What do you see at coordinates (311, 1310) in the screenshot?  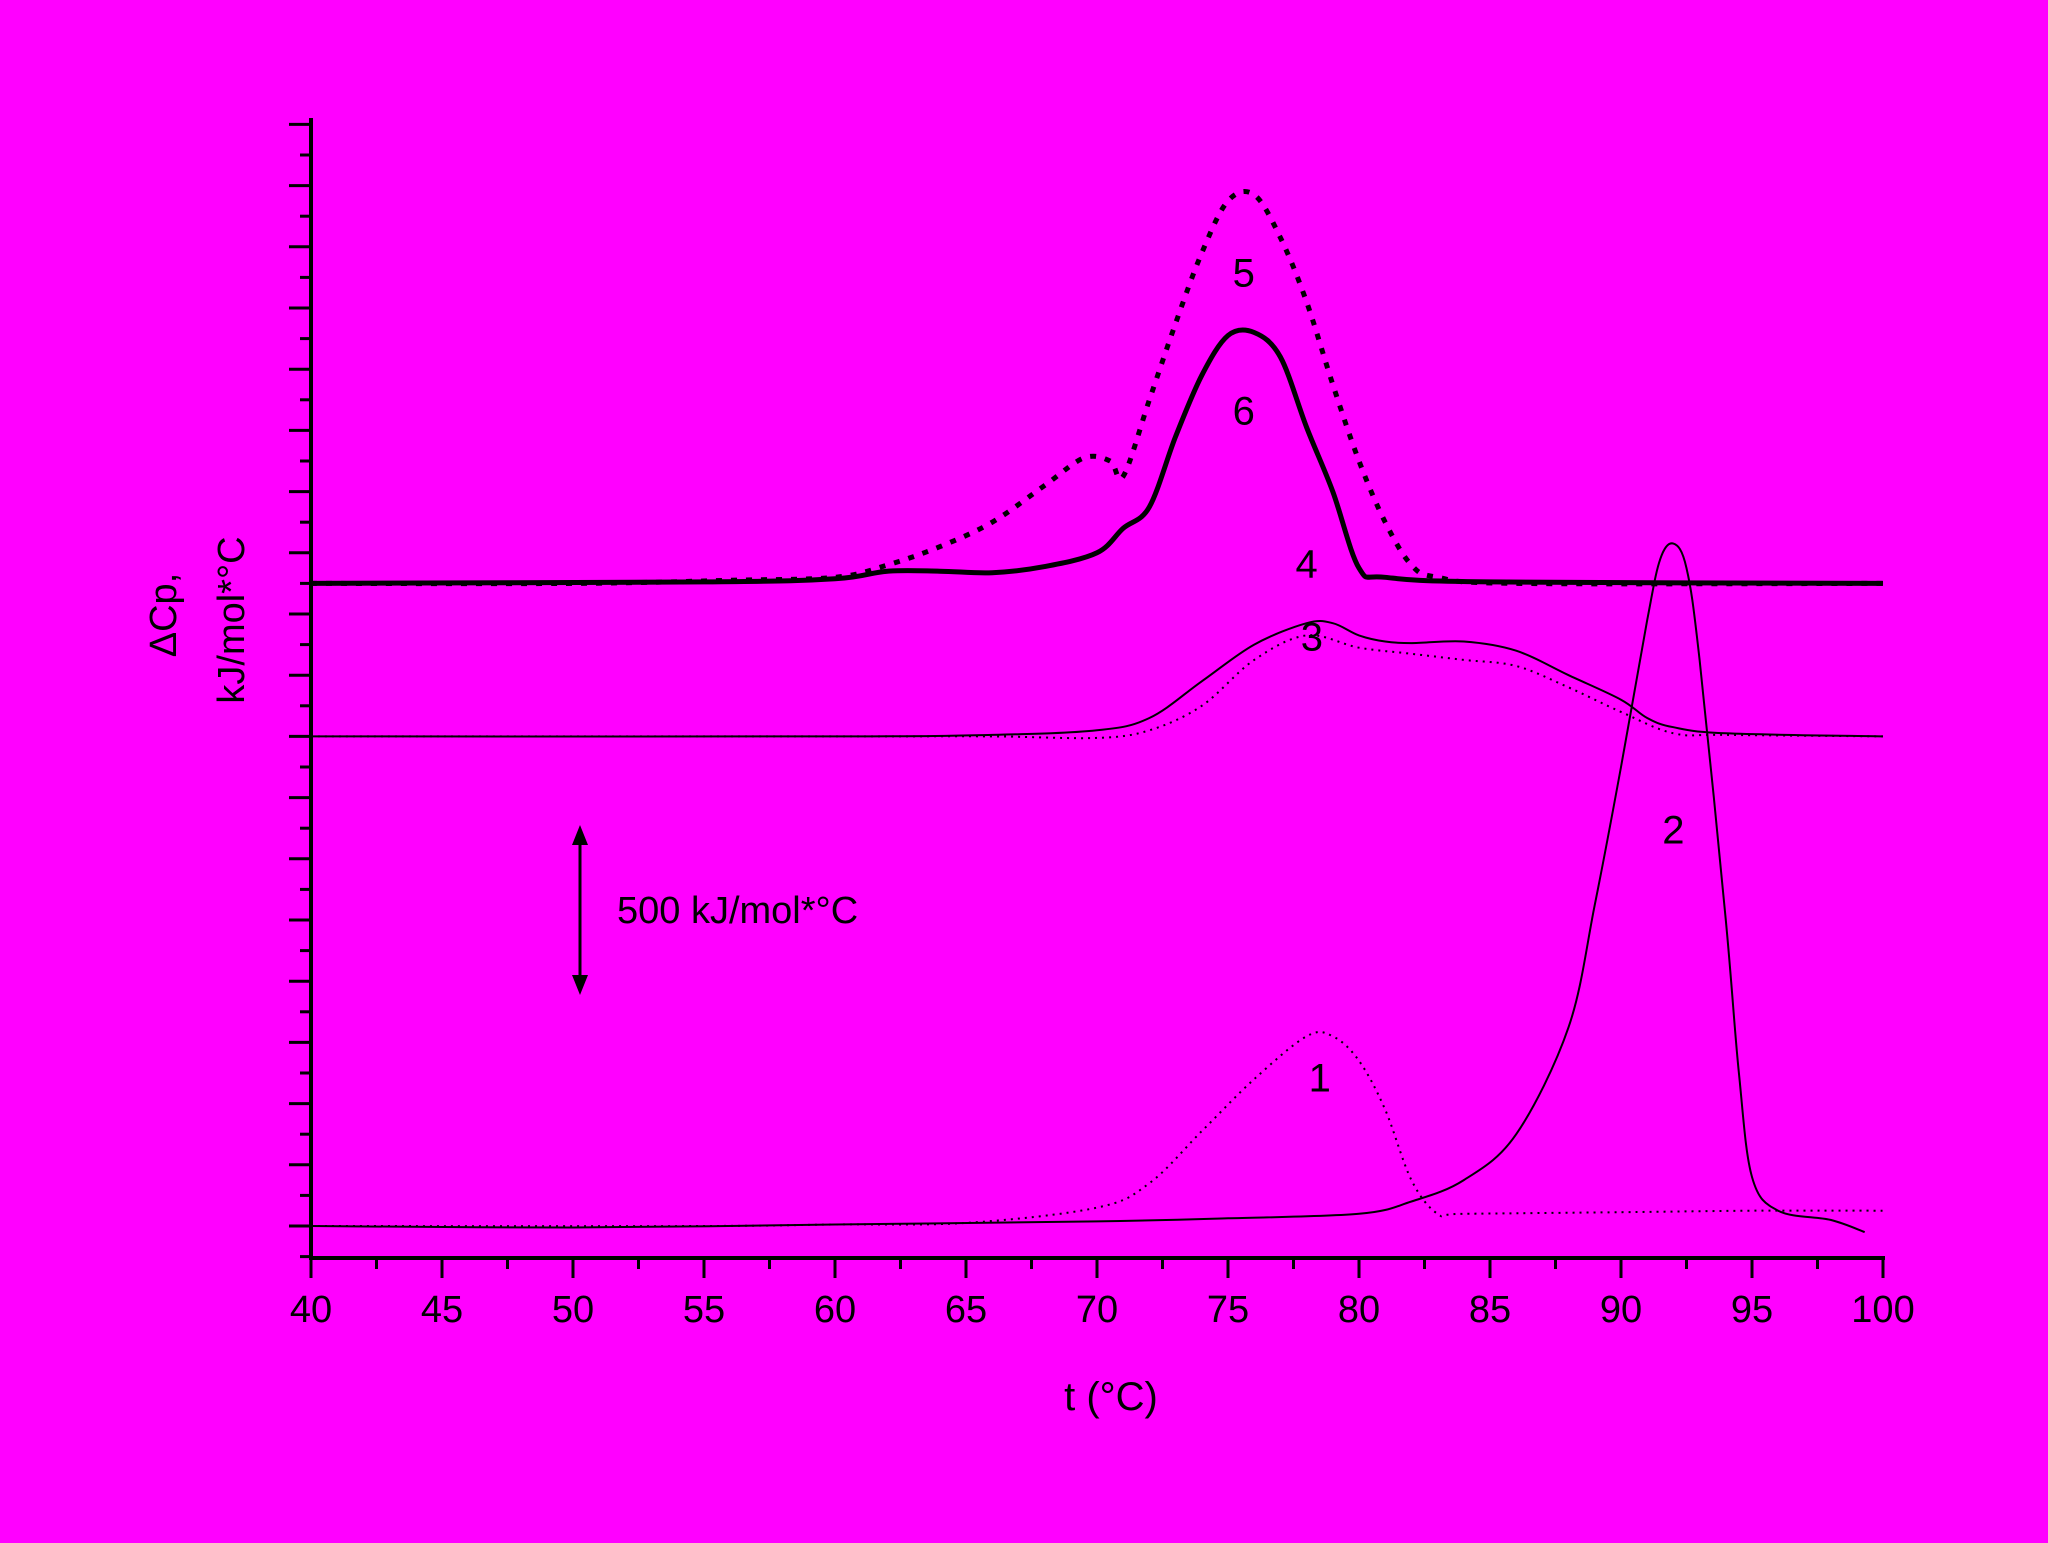 I see `x-tick-label: 40` at bounding box center [311, 1310].